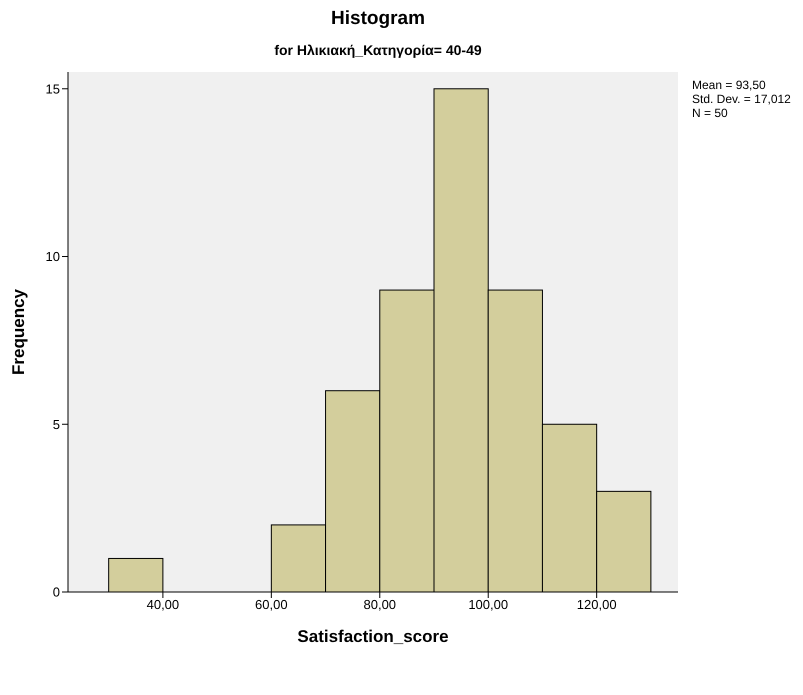  What do you see at coordinates (710, 113) in the screenshot?
I see `text: N = 50` at bounding box center [710, 113].